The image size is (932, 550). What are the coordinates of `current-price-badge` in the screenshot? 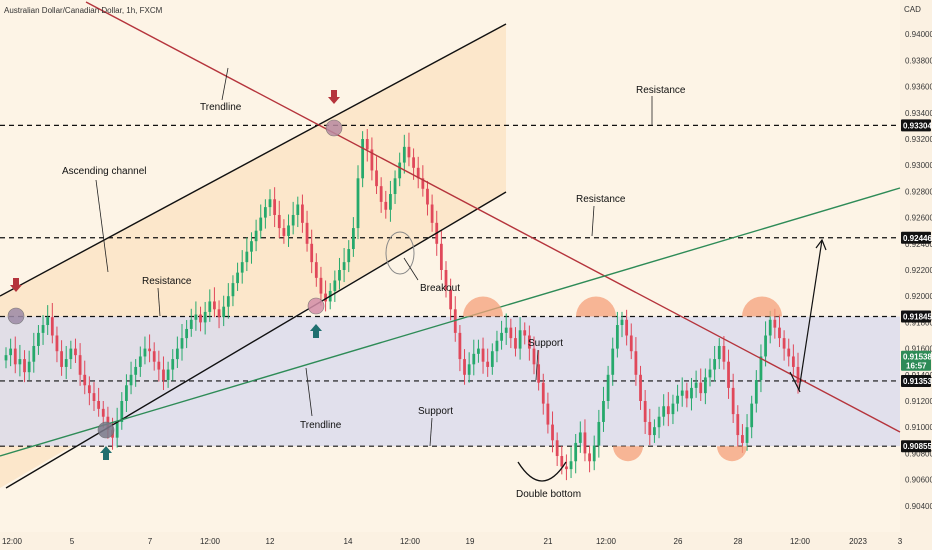 It's located at (916, 360).